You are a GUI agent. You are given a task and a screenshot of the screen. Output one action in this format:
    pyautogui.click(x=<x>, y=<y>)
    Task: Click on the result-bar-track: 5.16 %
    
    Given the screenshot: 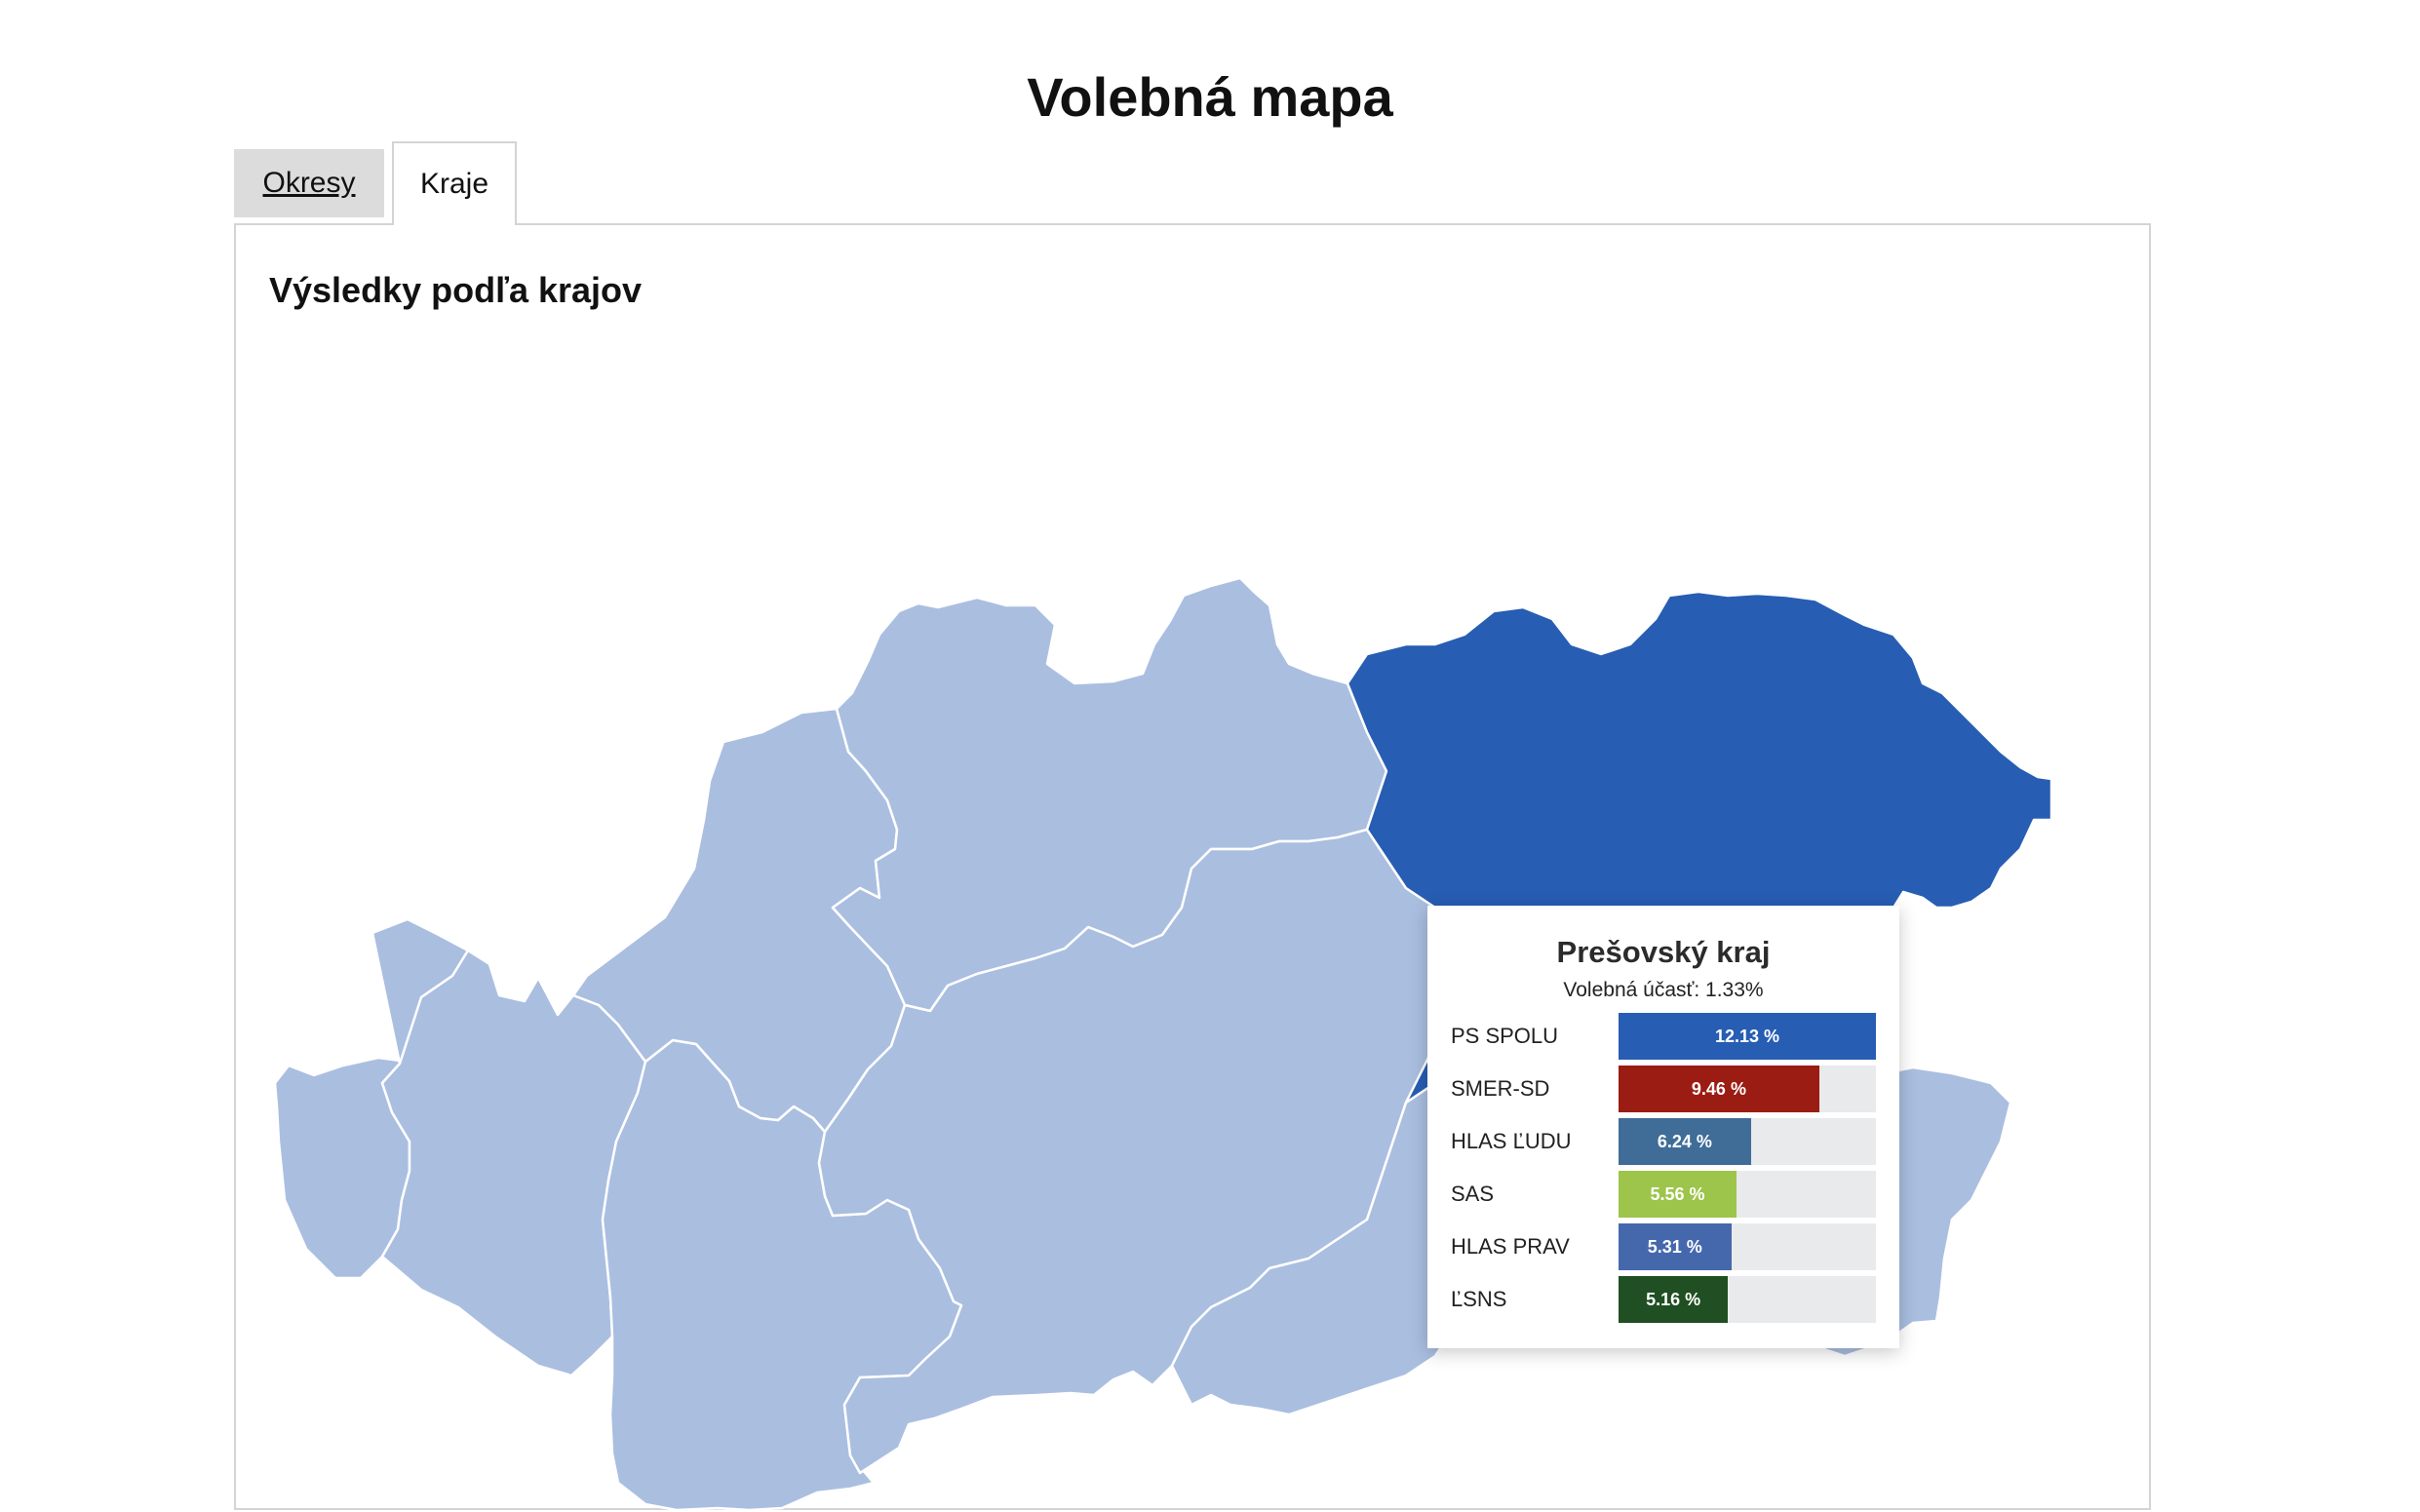 What is the action you would take?
    pyautogui.click(x=1747, y=1299)
    